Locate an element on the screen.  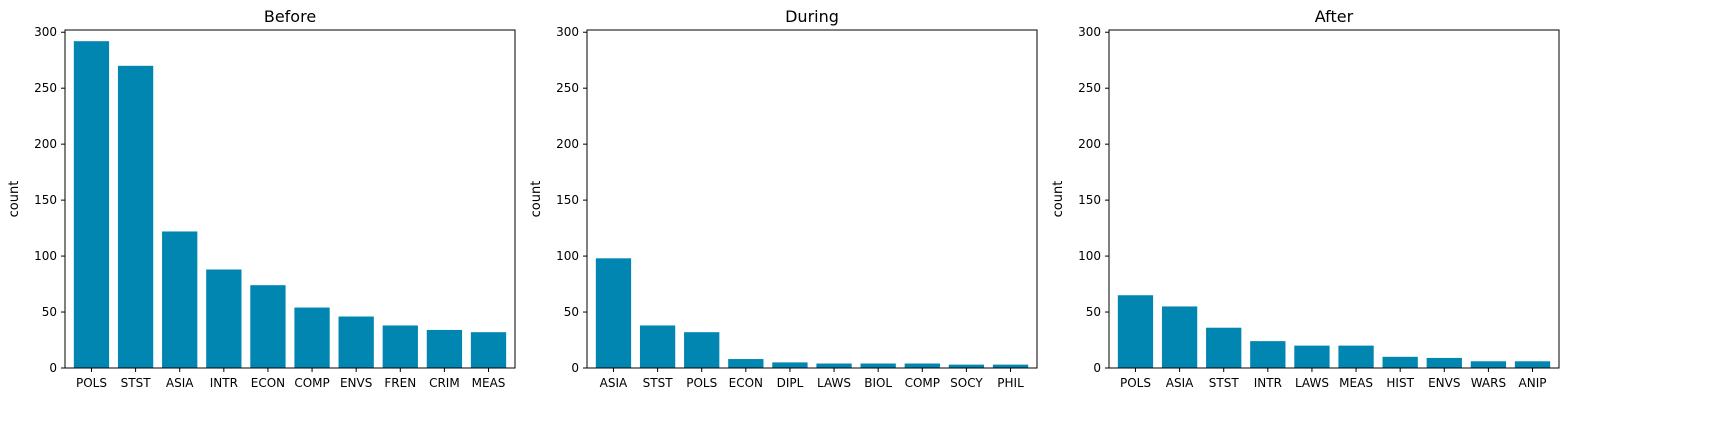
x-tick-label: ANIP is located at coordinates (1533, 383).